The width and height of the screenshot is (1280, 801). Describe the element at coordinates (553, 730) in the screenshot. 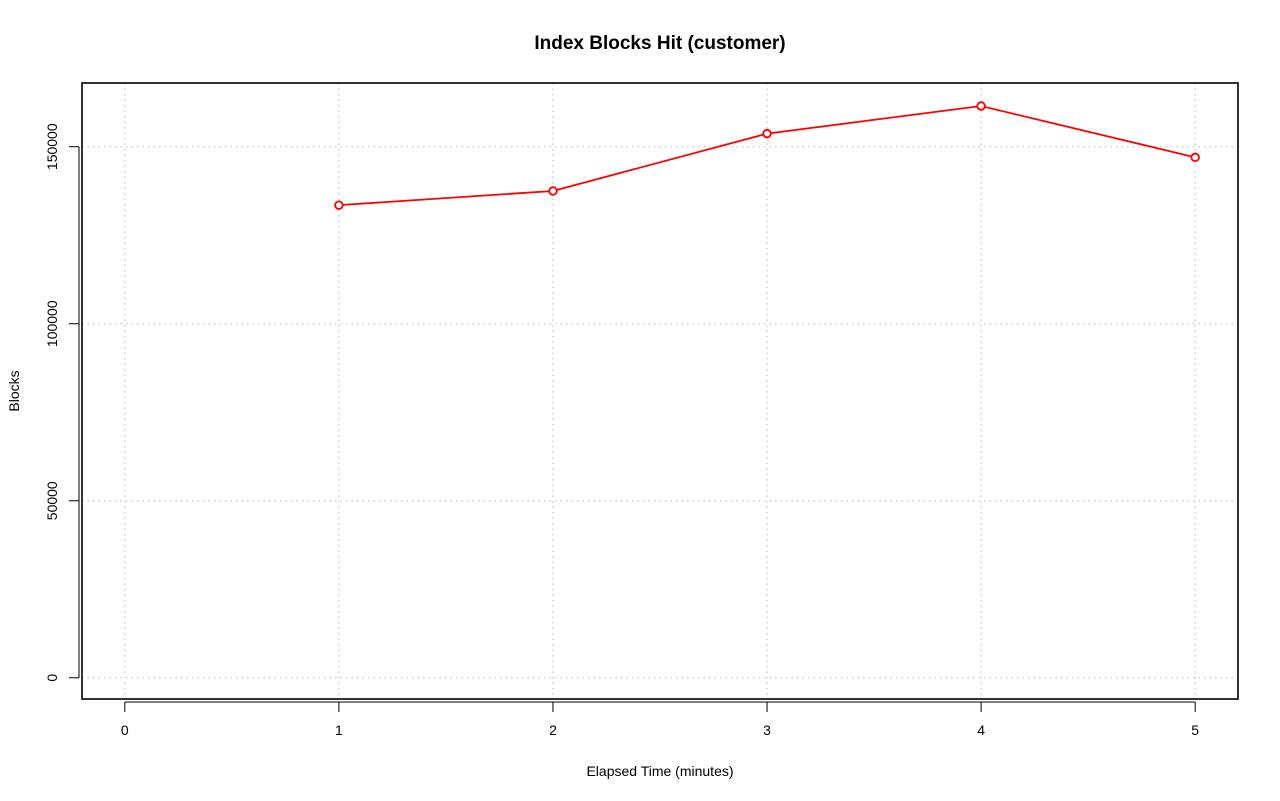

I see `x-tick-label: 2` at that location.